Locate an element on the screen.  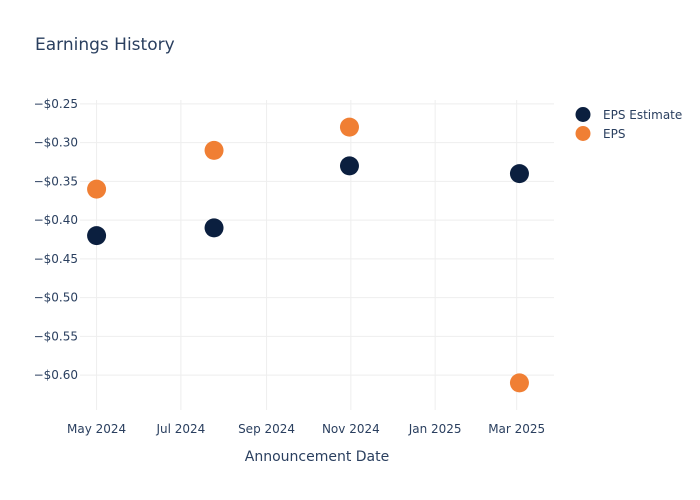
x-tick-label-nov-2024: Nov 2024 is located at coordinates (351, 429).